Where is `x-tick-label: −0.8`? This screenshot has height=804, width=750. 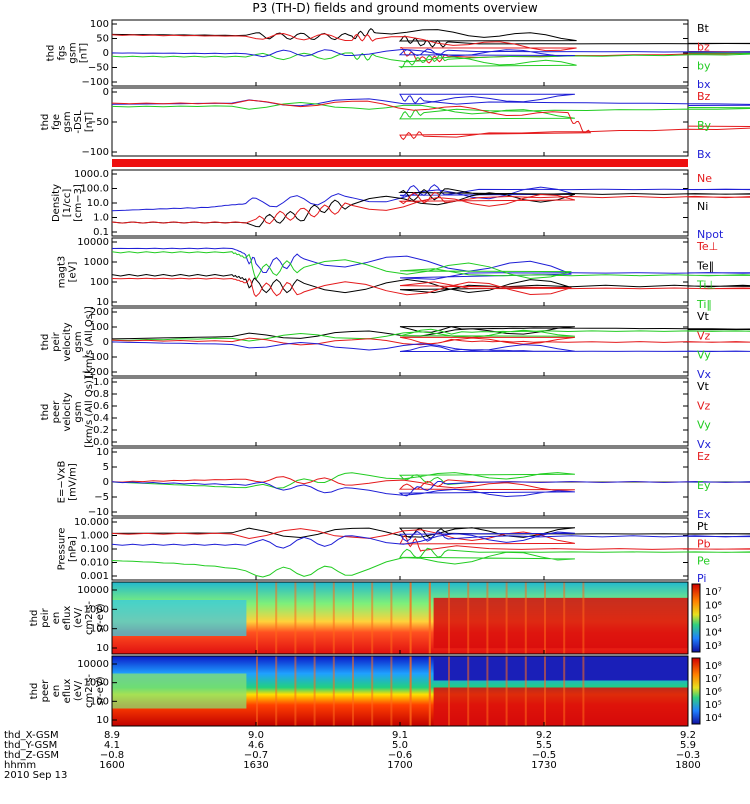 x-tick-label: −0.8 is located at coordinates (112, 755).